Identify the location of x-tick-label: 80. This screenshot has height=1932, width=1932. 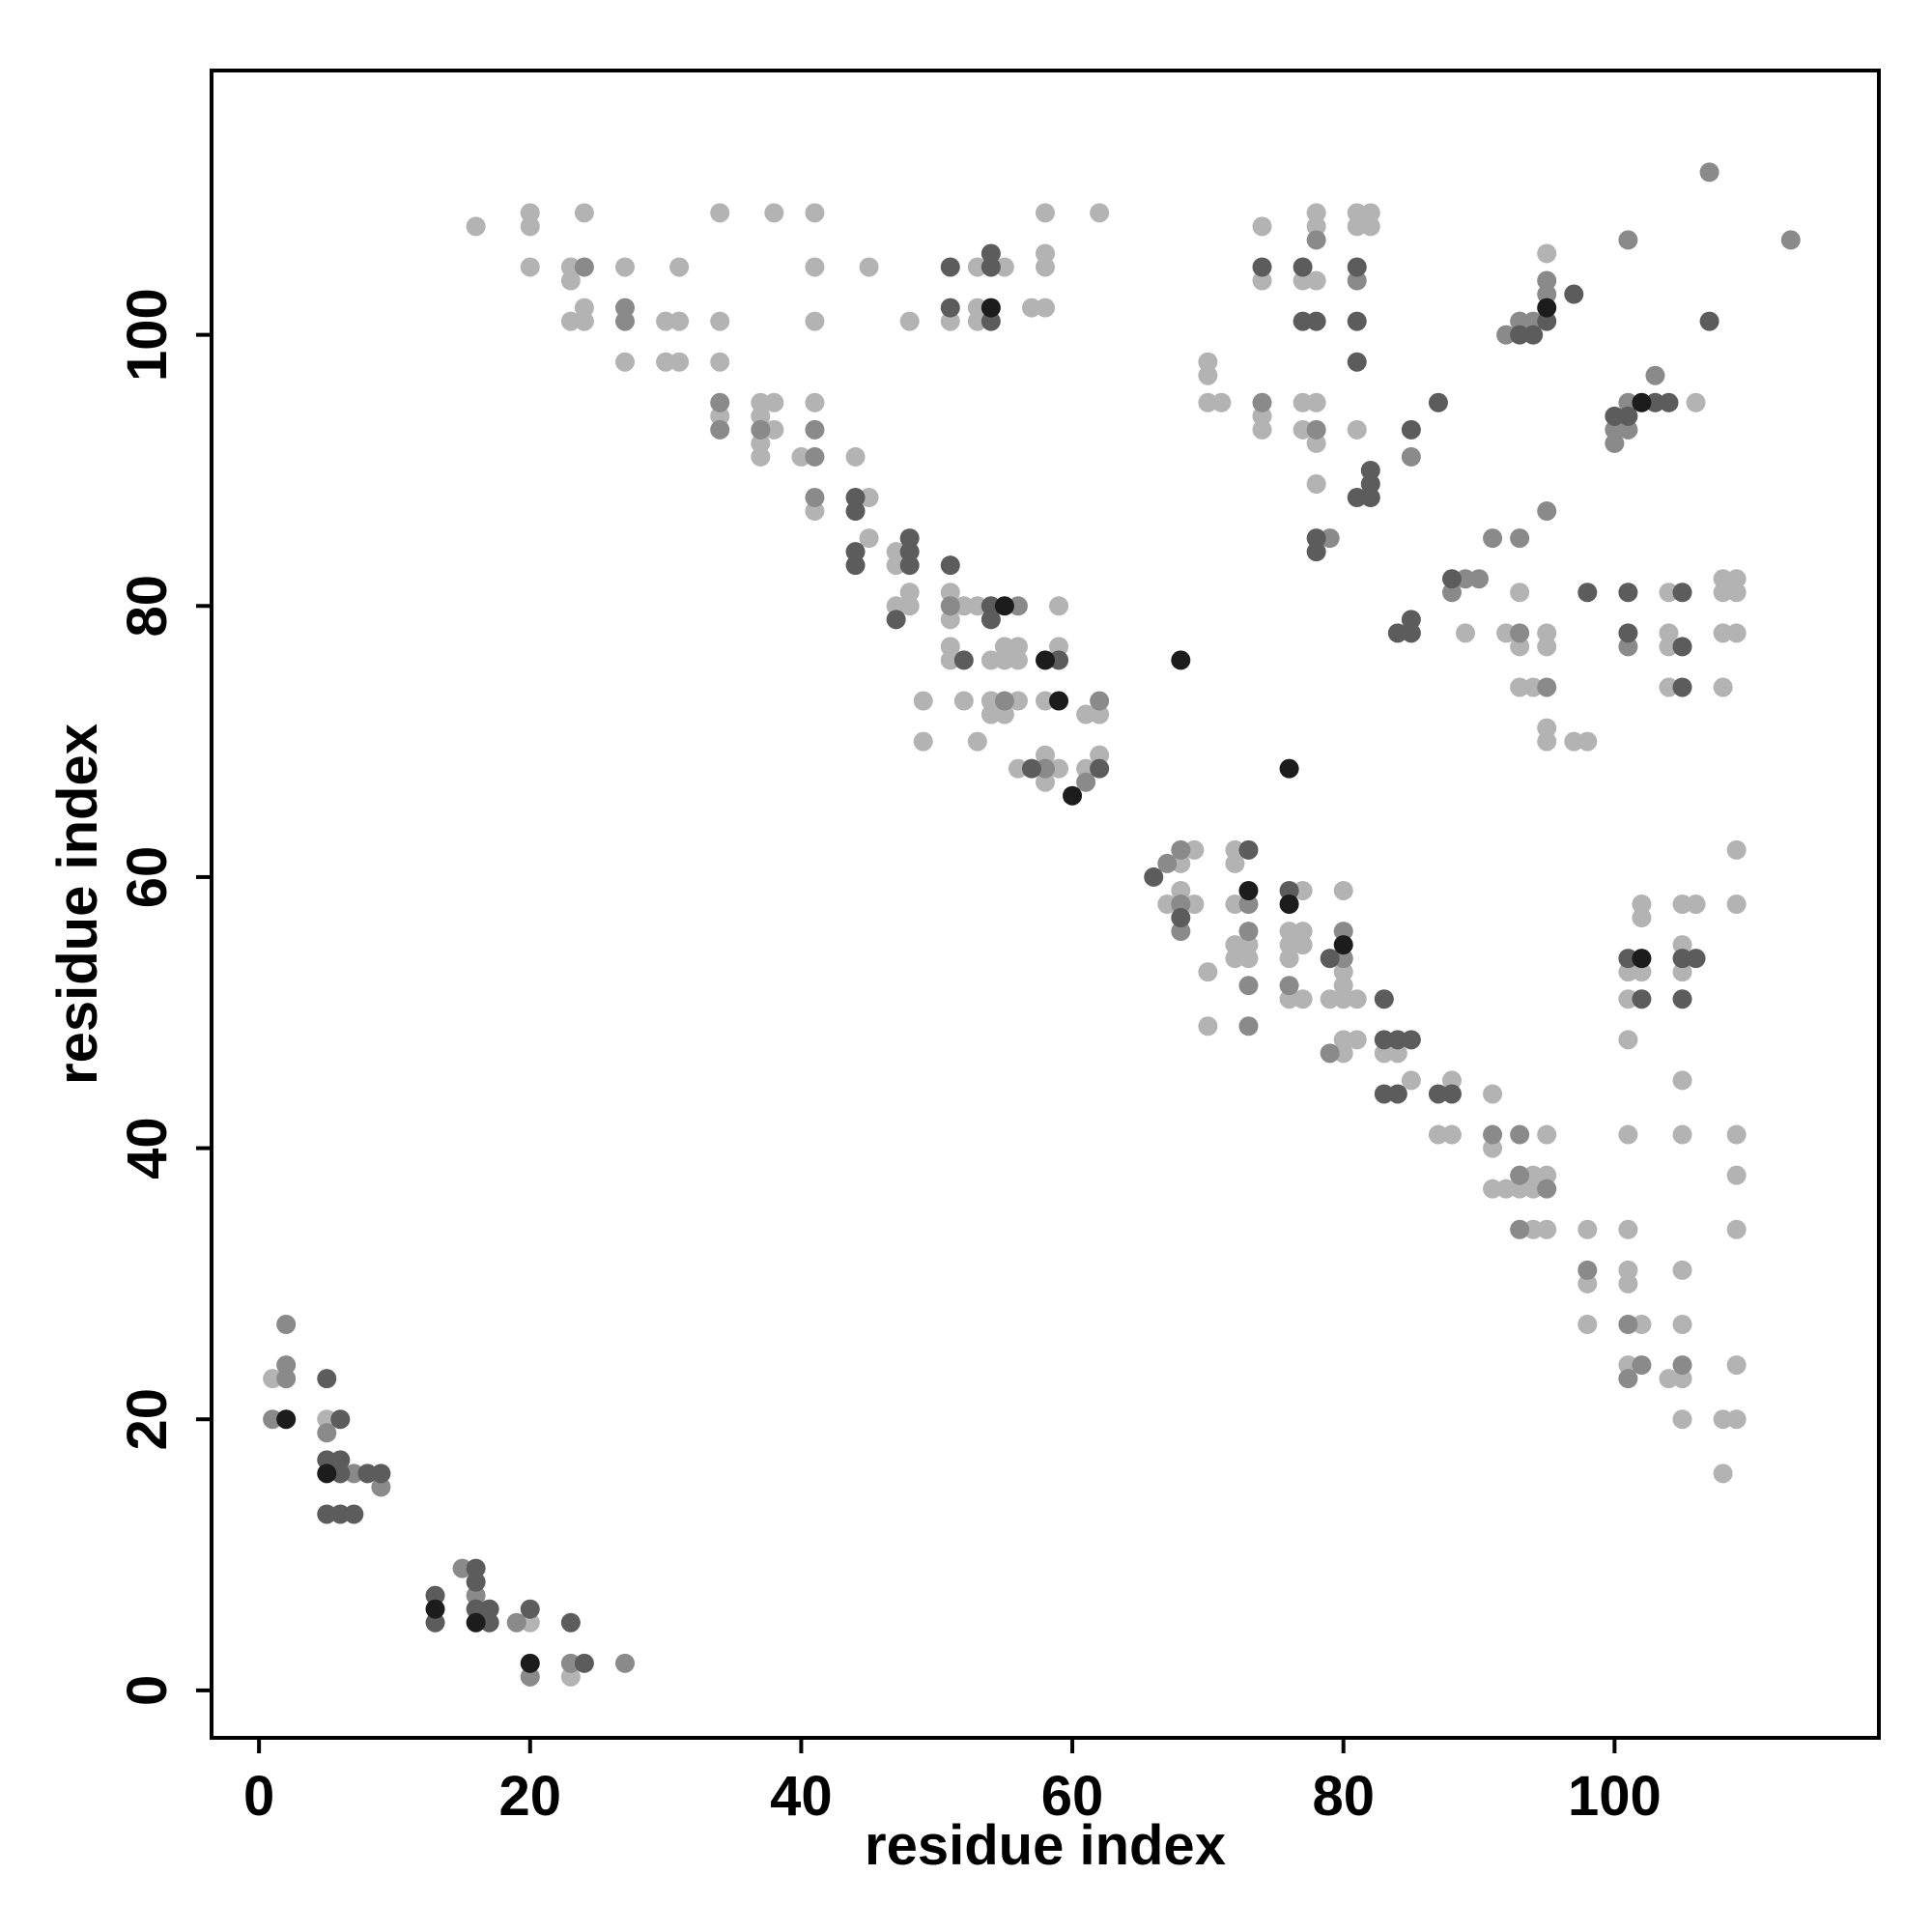
(1343, 1796).